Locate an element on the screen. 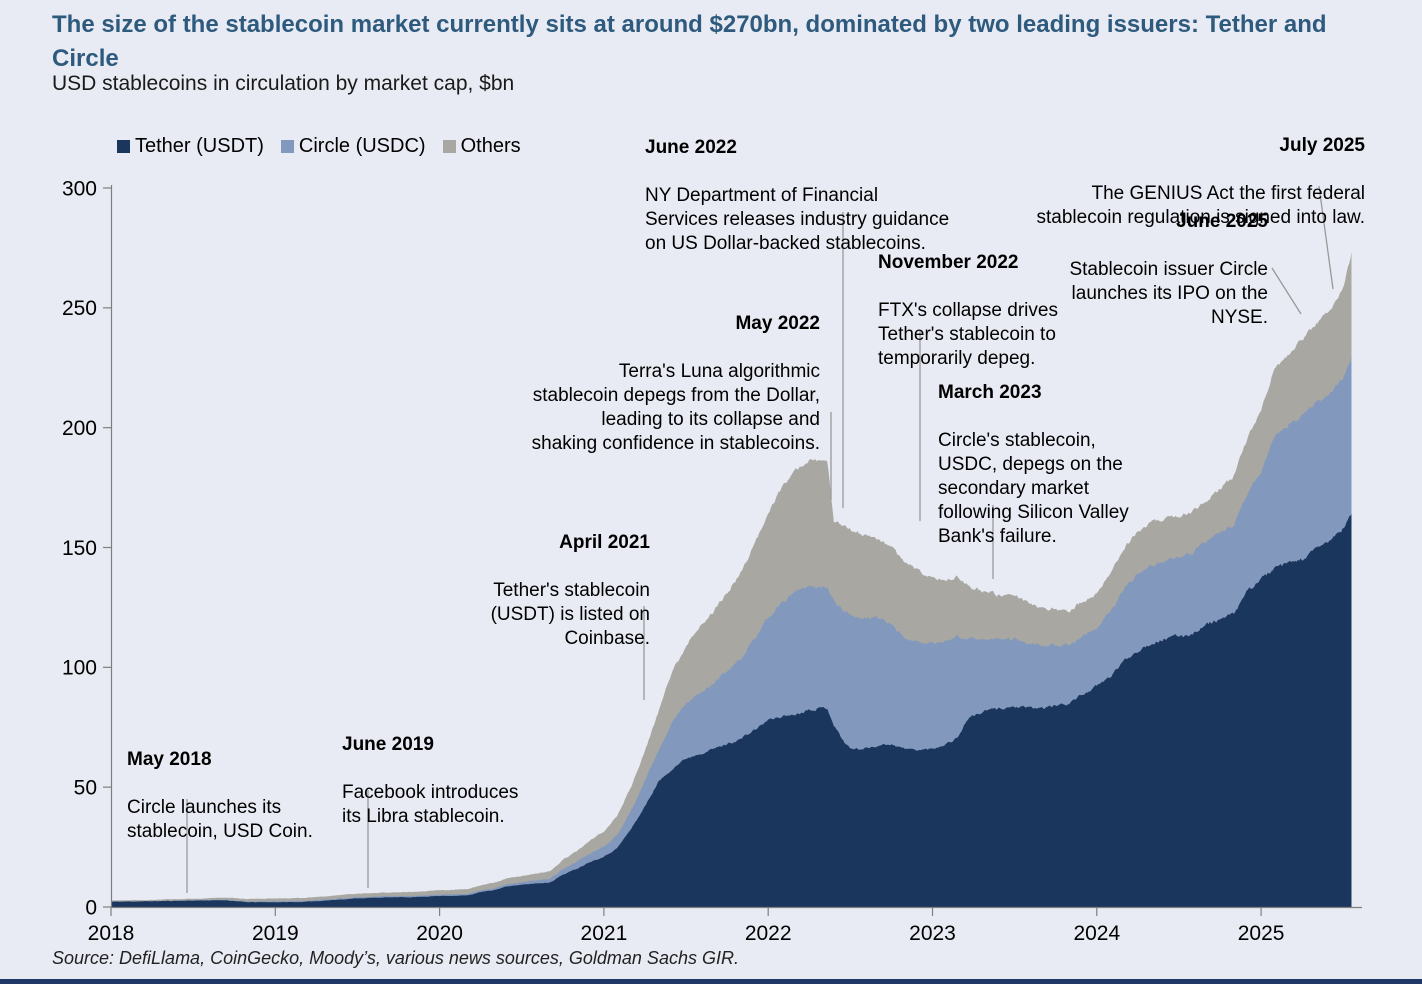  x-tick-label: 2025 is located at coordinates (1261, 933).